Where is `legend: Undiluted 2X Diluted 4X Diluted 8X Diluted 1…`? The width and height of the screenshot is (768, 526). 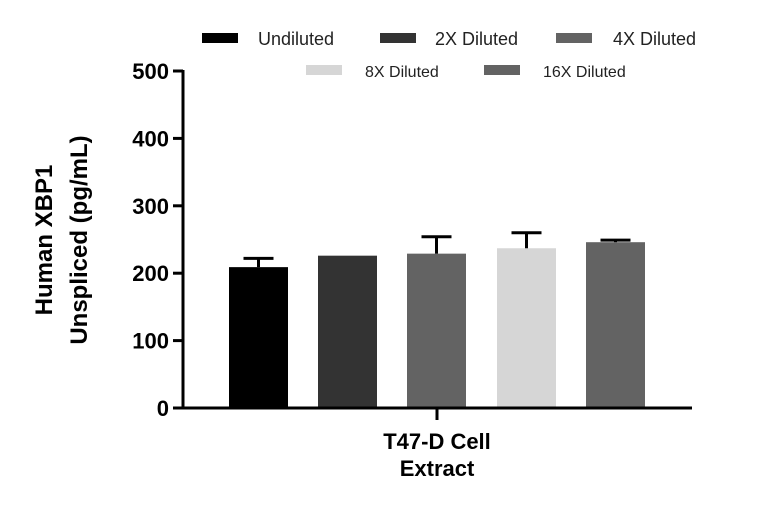 legend: Undiluted 2X Diluted 4X Diluted 8X Diluted 1… is located at coordinates (449, 55).